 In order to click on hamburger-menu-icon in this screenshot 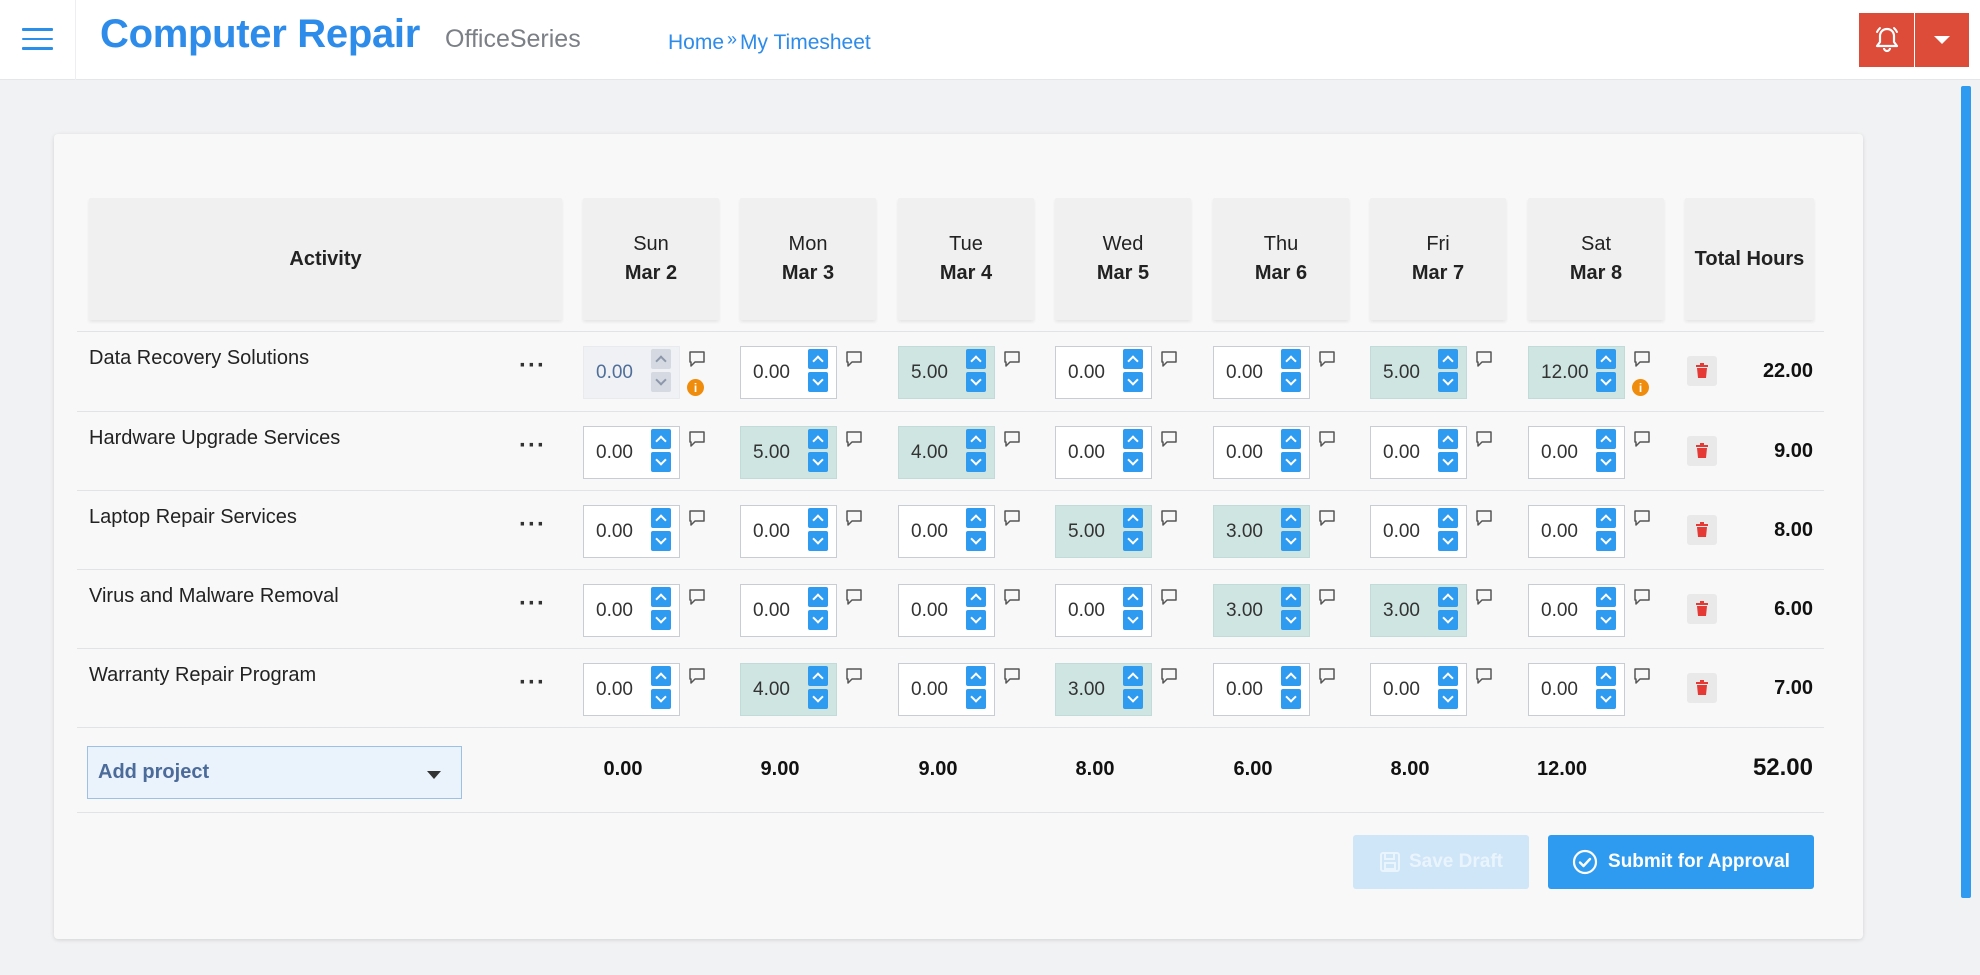, I will do `click(37, 40)`.